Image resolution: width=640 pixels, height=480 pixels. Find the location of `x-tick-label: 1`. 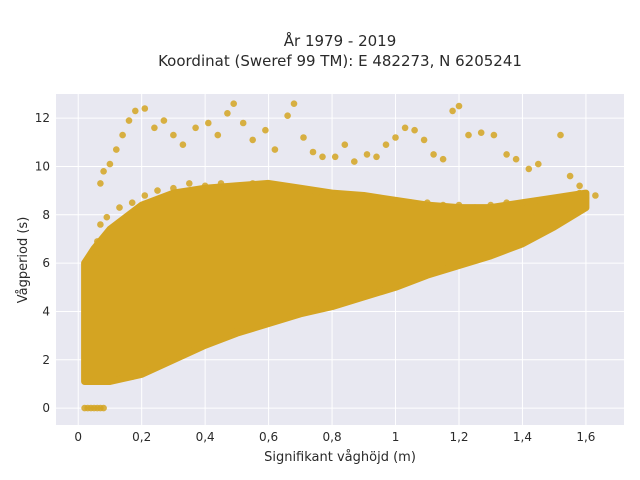

x-tick-label: 1 is located at coordinates (396, 437).